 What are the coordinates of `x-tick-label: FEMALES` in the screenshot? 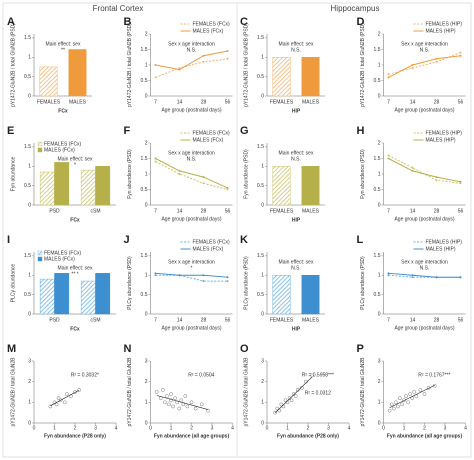 It's located at (282, 102).